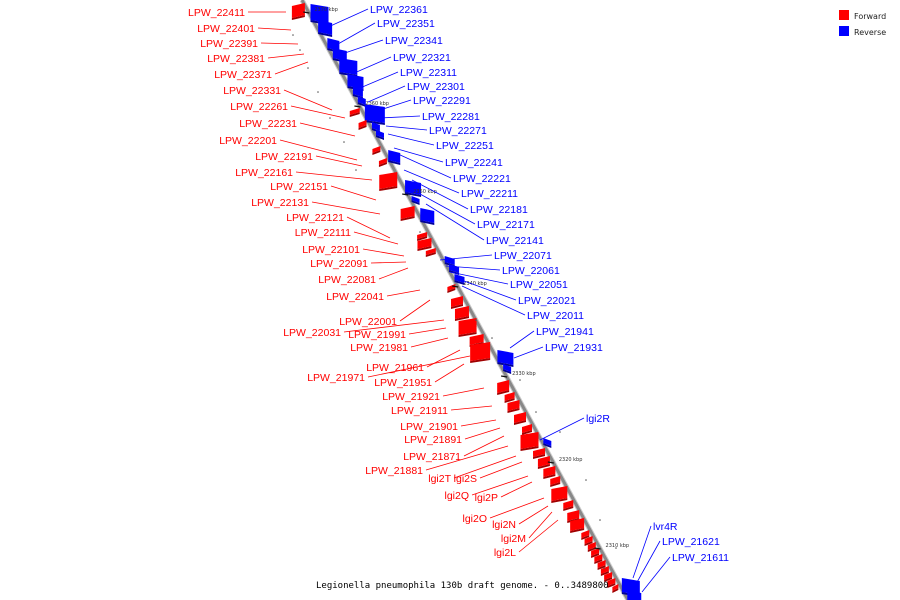 This screenshot has width=900, height=600. What do you see at coordinates (451, 117) in the screenshot?
I see `reverse-gene-label: LPW_22281` at bounding box center [451, 117].